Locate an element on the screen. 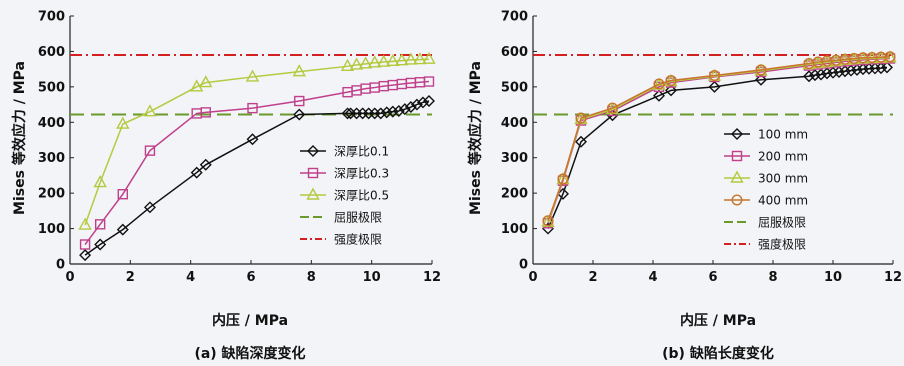 This screenshot has height=366, width=904. legend-label: 深厚比0.3 is located at coordinates (361, 174).